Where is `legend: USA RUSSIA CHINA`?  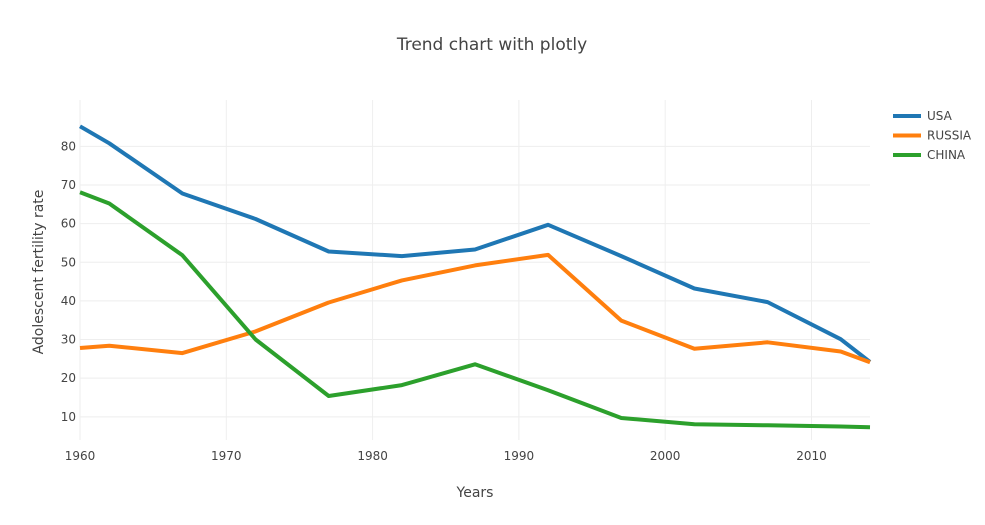
legend: USA RUSSIA CHINA is located at coordinates (932, 135).